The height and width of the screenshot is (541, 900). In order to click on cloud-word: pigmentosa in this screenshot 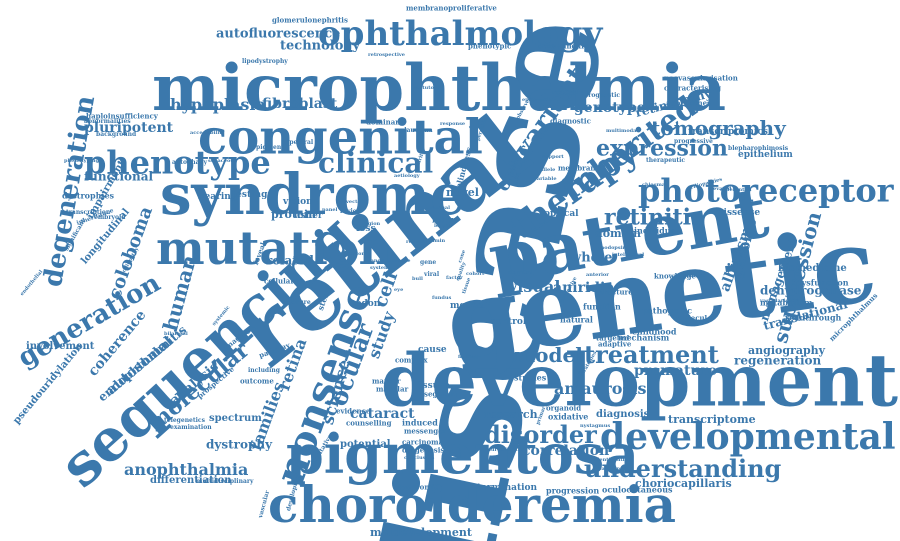, I will do `click(463, 453)`.